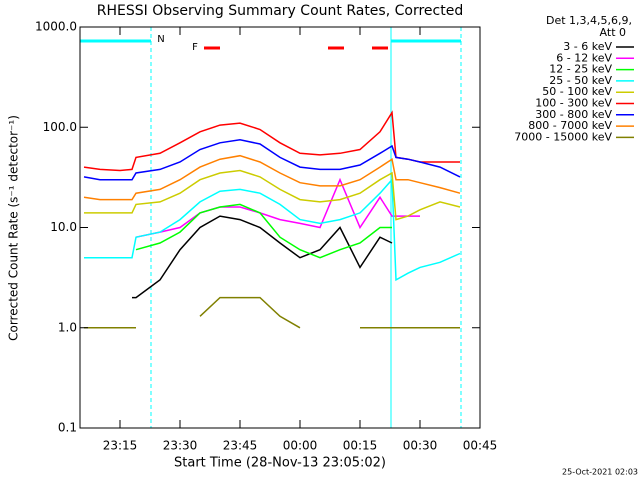 This screenshot has width=640, height=480. Describe the element at coordinates (120, 446) in the screenshot. I see `x-tick-label: 23:15` at that location.